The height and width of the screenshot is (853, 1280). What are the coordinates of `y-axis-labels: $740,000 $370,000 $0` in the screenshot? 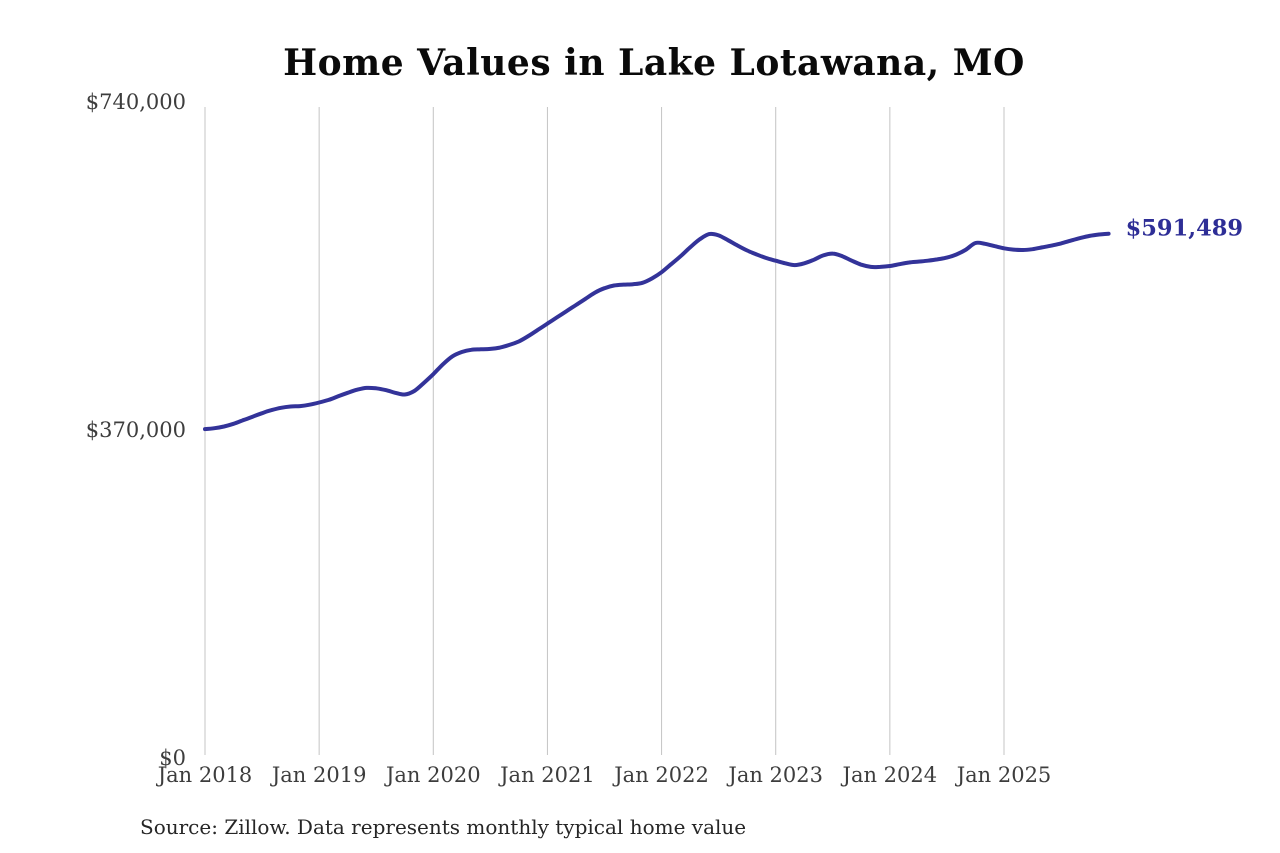 It's located at (136, 430).